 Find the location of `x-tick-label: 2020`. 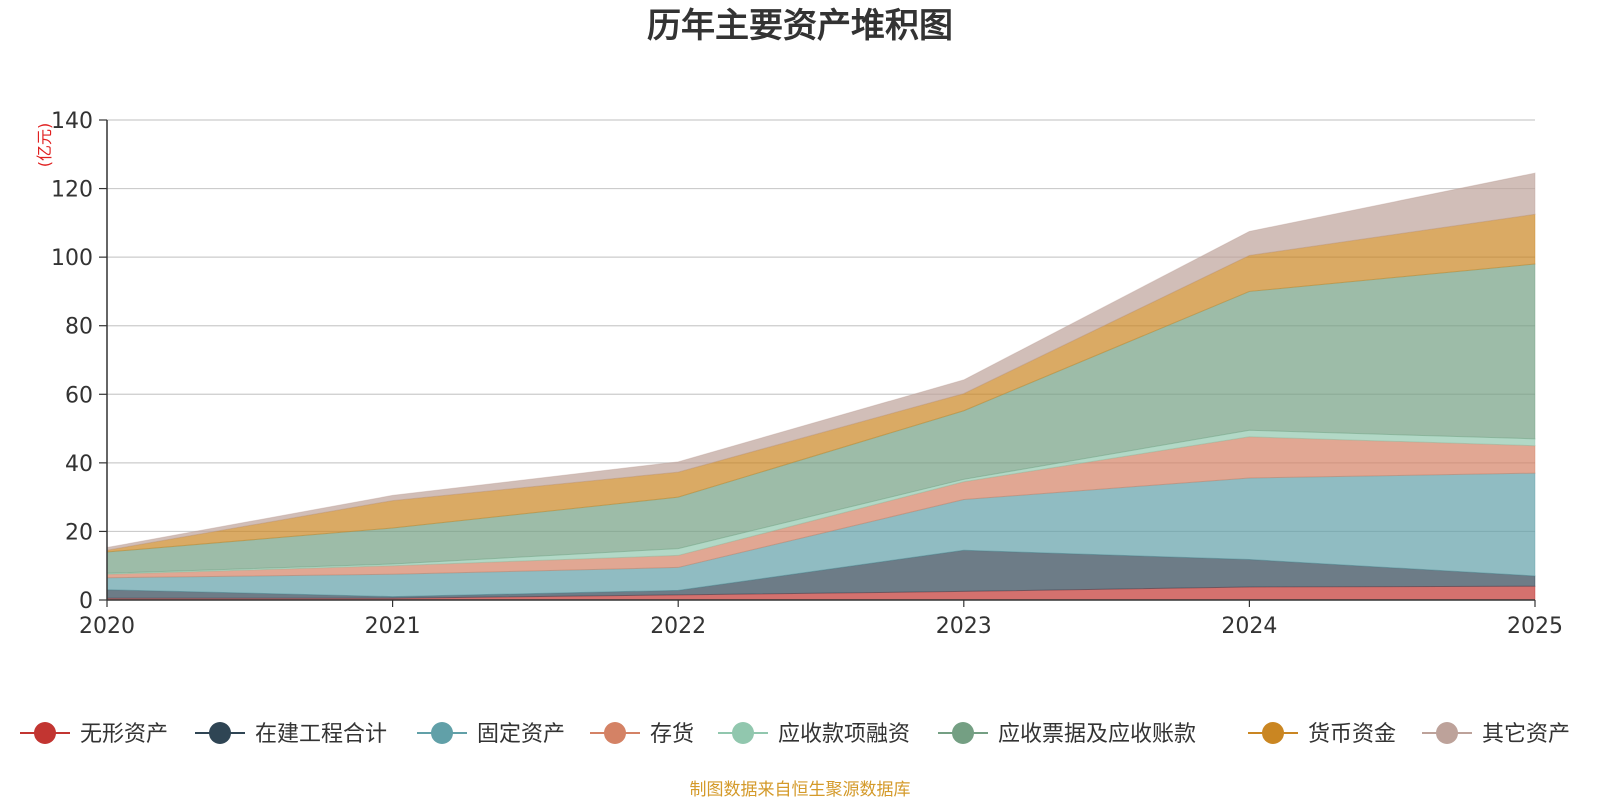

x-tick-label: 2020 is located at coordinates (107, 626).